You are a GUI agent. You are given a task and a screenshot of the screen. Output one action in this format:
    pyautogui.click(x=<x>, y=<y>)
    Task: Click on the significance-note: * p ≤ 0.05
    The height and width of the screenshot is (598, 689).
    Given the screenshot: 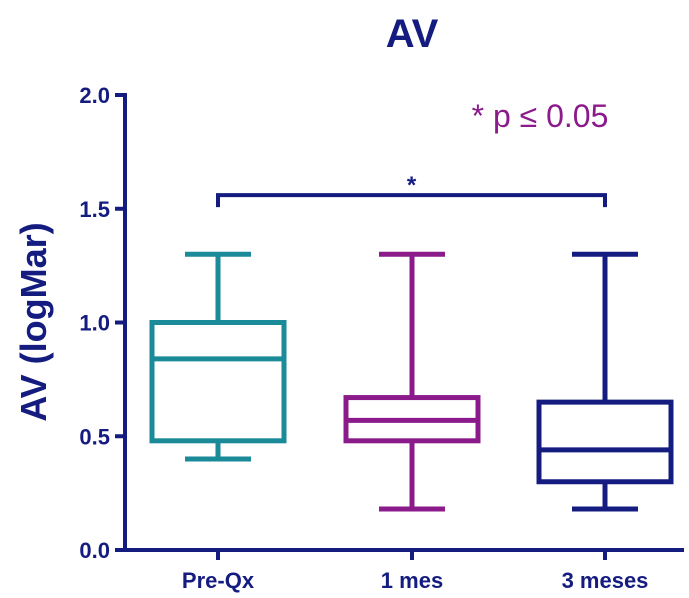 What is the action you would take?
    pyautogui.click(x=540, y=116)
    